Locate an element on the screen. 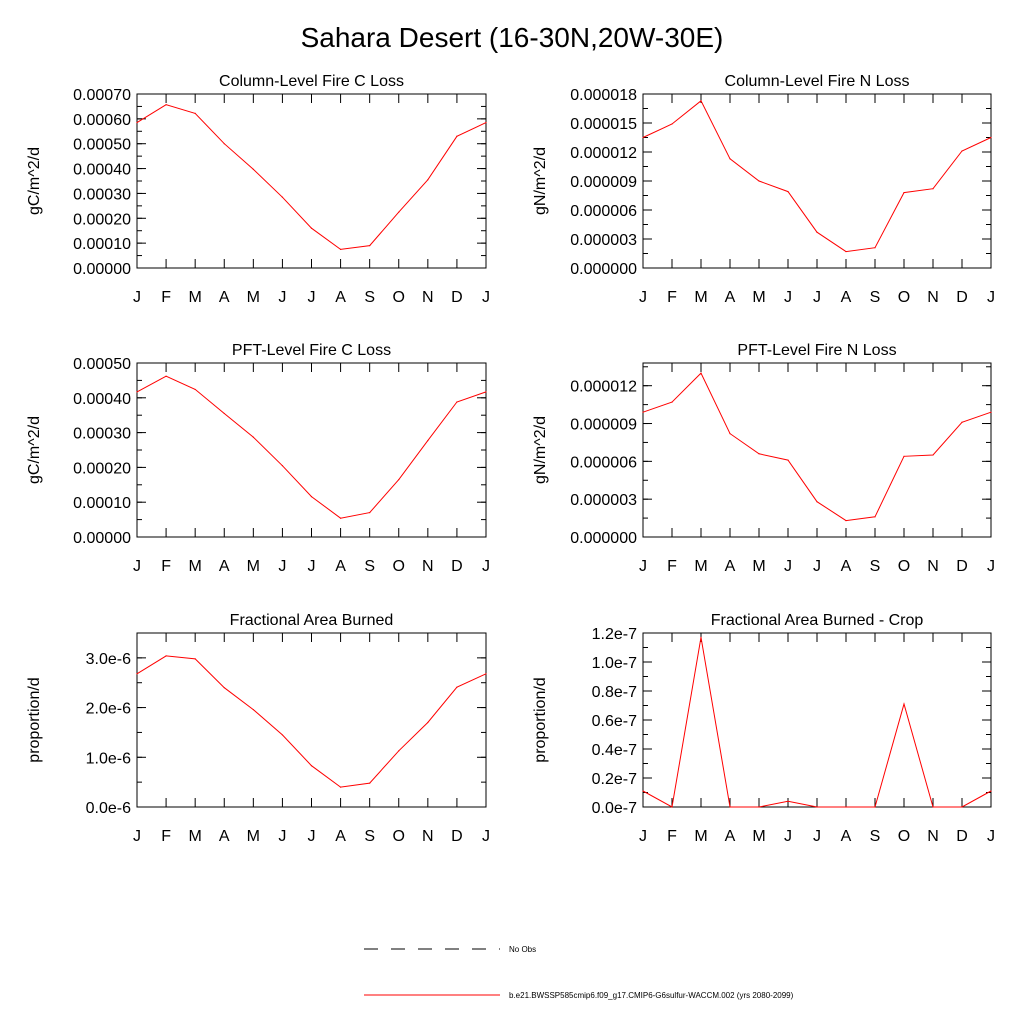  chart-2-xtick-label: M is located at coordinates (253, 566).